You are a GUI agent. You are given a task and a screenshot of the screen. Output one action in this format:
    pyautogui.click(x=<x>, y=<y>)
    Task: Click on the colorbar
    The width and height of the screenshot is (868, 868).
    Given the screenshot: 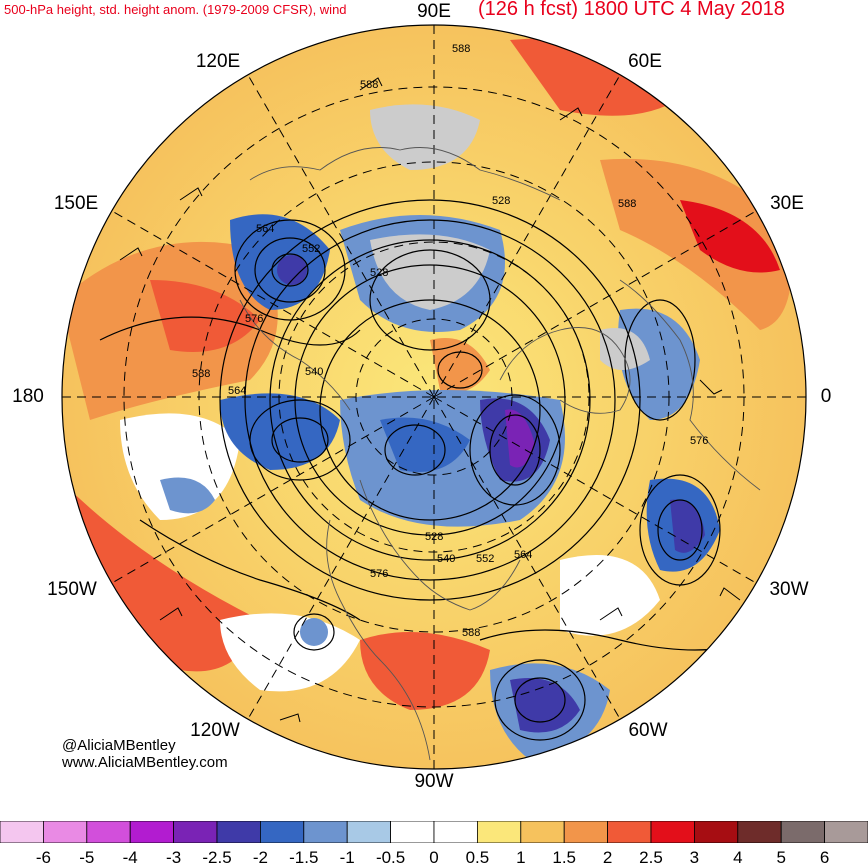 What is the action you would take?
    pyautogui.click(x=434, y=832)
    